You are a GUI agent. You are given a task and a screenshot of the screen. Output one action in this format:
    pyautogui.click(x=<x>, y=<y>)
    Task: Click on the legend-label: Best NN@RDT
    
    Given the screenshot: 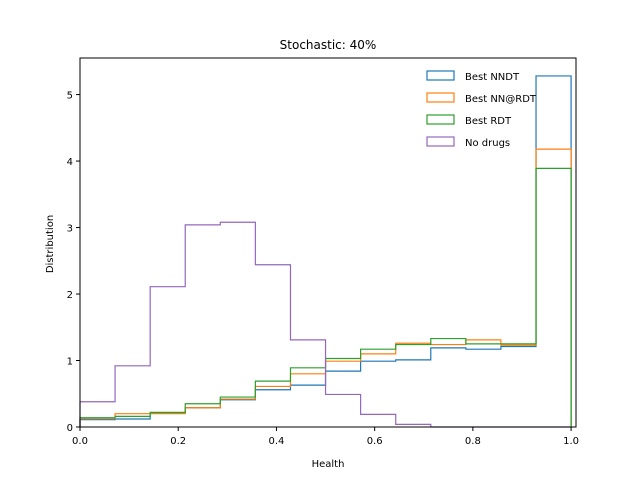 What is the action you would take?
    pyautogui.click(x=501, y=99)
    